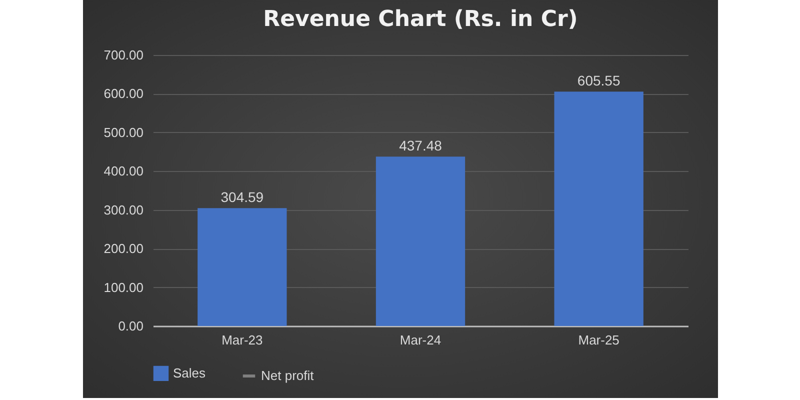 The image size is (800, 400). What do you see at coordinates (599, 340) in the screenshot?
I see `x-tick-label: Mar-25` at bounding box center [599, 340].